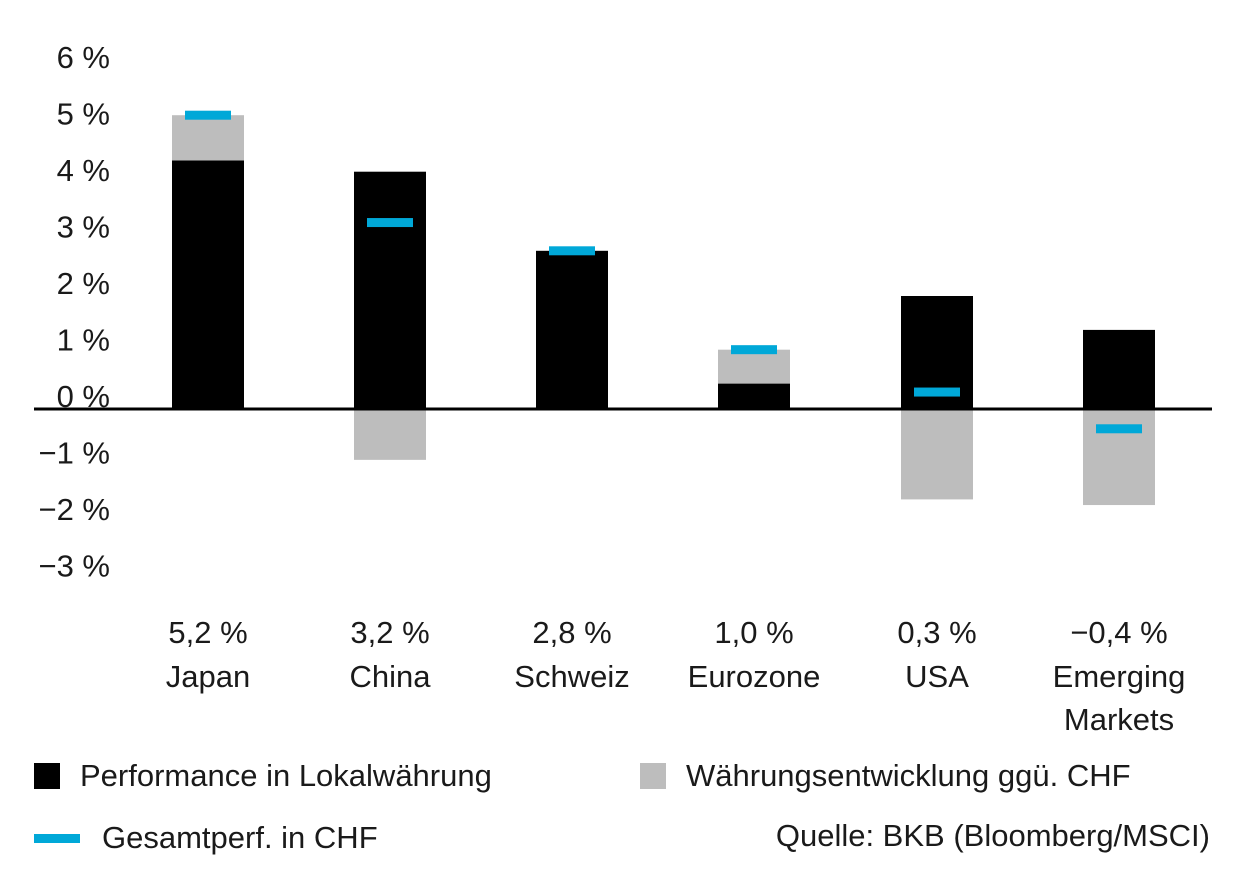 The image size is (1246, 887). I want to click on y-tick-label: 5 %, so click(83, 114).